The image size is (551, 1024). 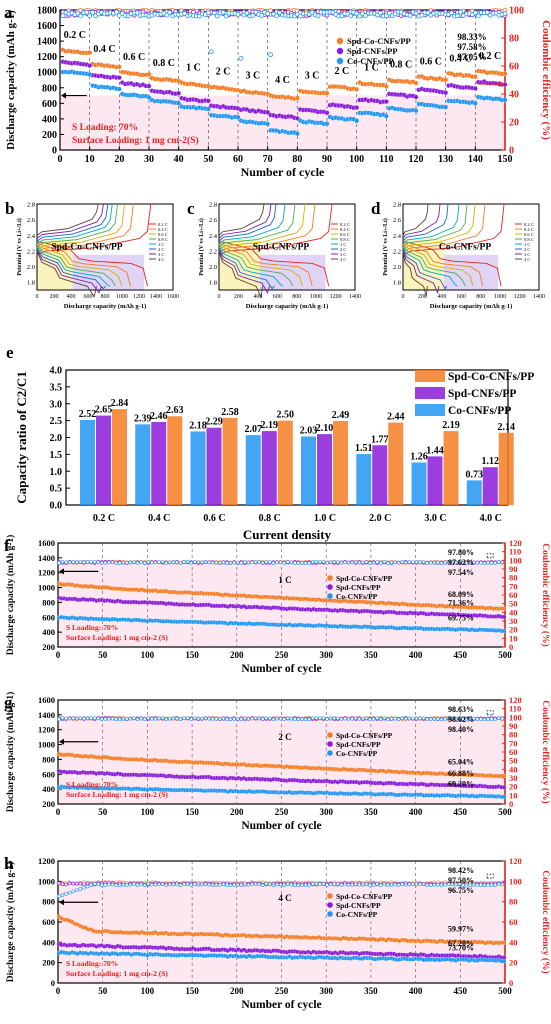 I want to click on x-tick-label: 1400, so click(x=355, y=297).